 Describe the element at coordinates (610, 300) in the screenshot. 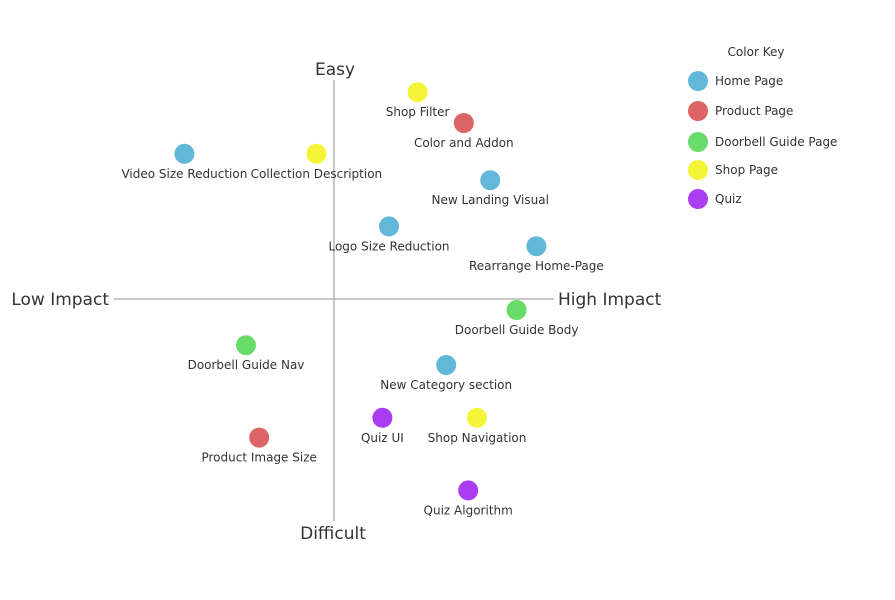

I see `axis-label-high-impact: High Impact` at that location.